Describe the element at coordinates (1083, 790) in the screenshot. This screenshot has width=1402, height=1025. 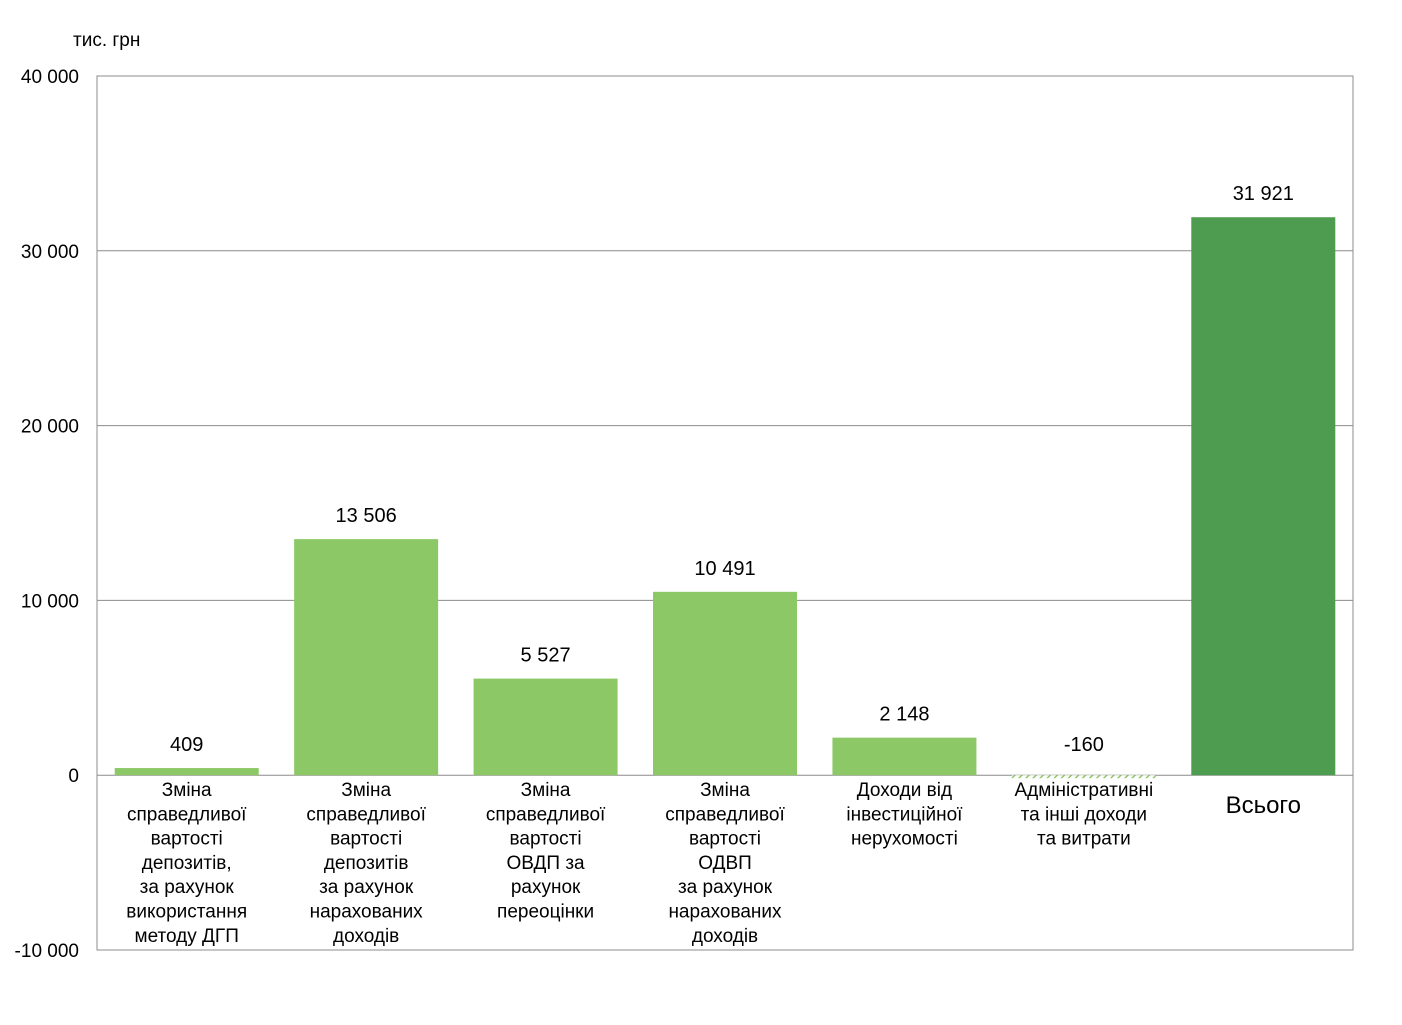
I see `category-label-line: Адміністративні` at that location.